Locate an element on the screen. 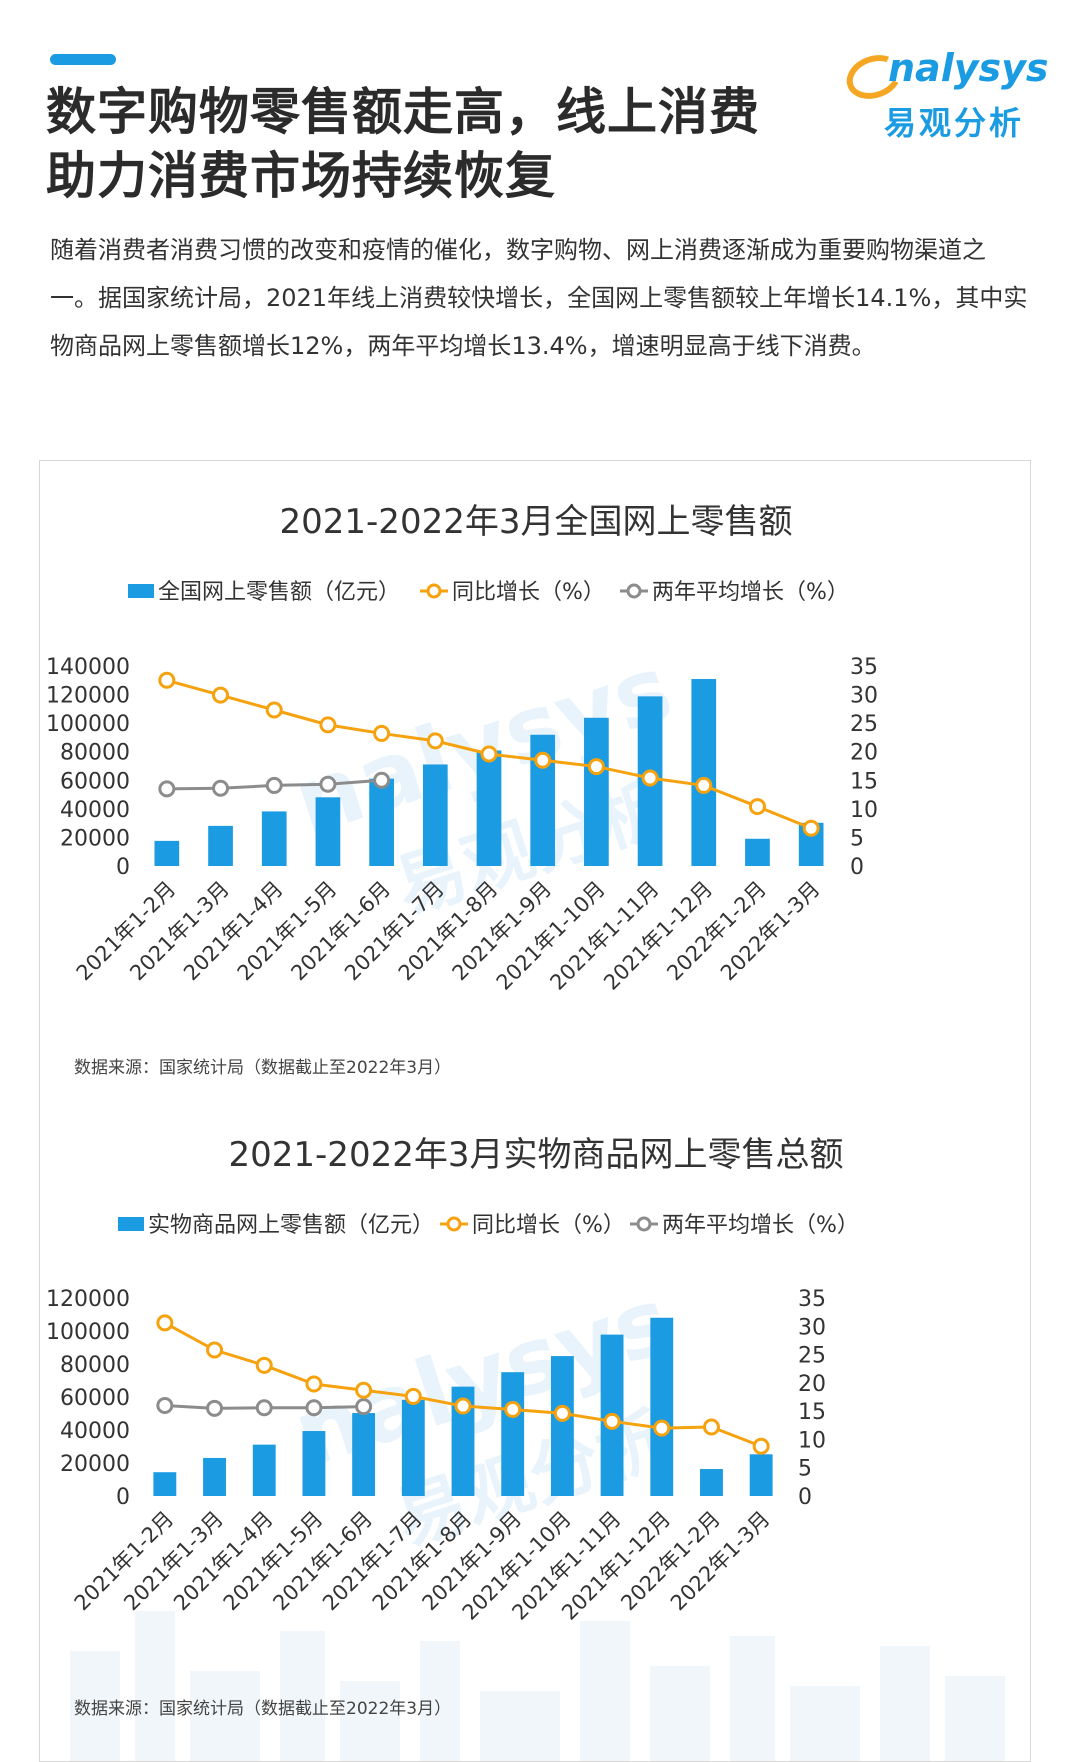  title-accent-bar is located at coordinates (83, 59).